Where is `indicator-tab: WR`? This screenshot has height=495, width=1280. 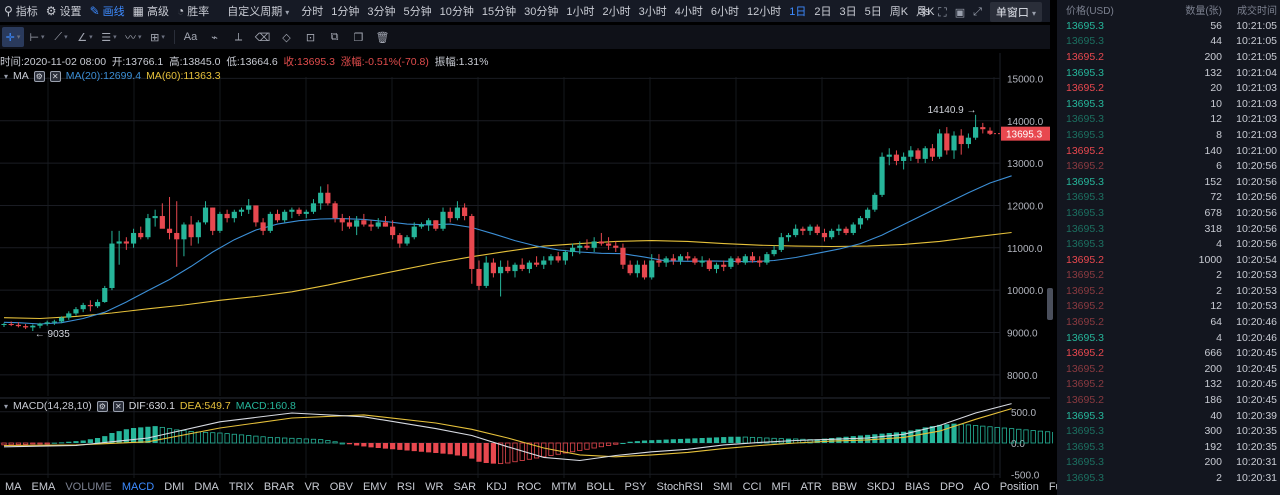
indicator-tab: WR is located at coordinates (434, 487).